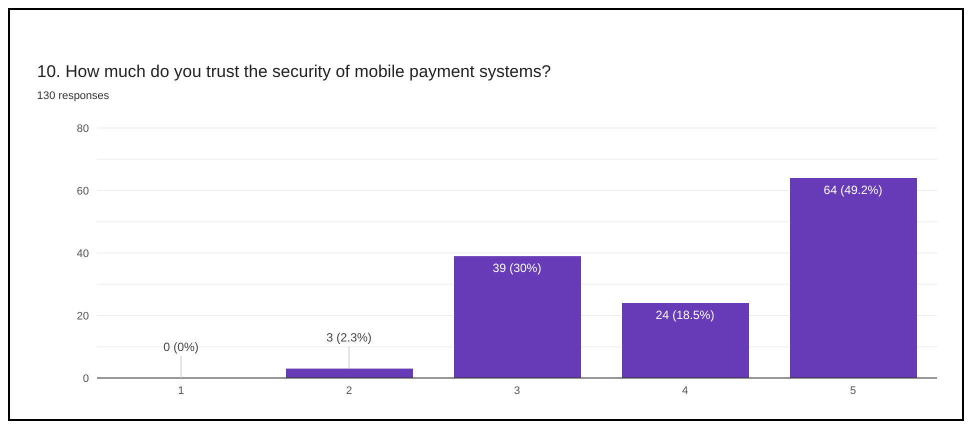  What do you see at coordinates (853, 390) in the screenshot?
I see `x-tick-label: 5` at bounding box center [853, 390].